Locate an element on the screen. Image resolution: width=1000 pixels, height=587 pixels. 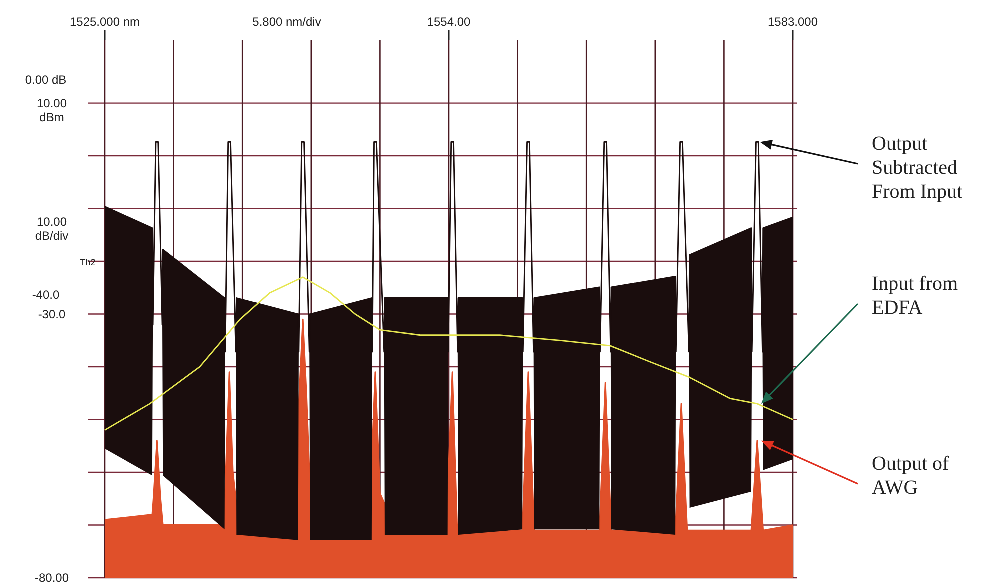
x-tick-label: 1525.000 nm is located at coordinates (105, 22).